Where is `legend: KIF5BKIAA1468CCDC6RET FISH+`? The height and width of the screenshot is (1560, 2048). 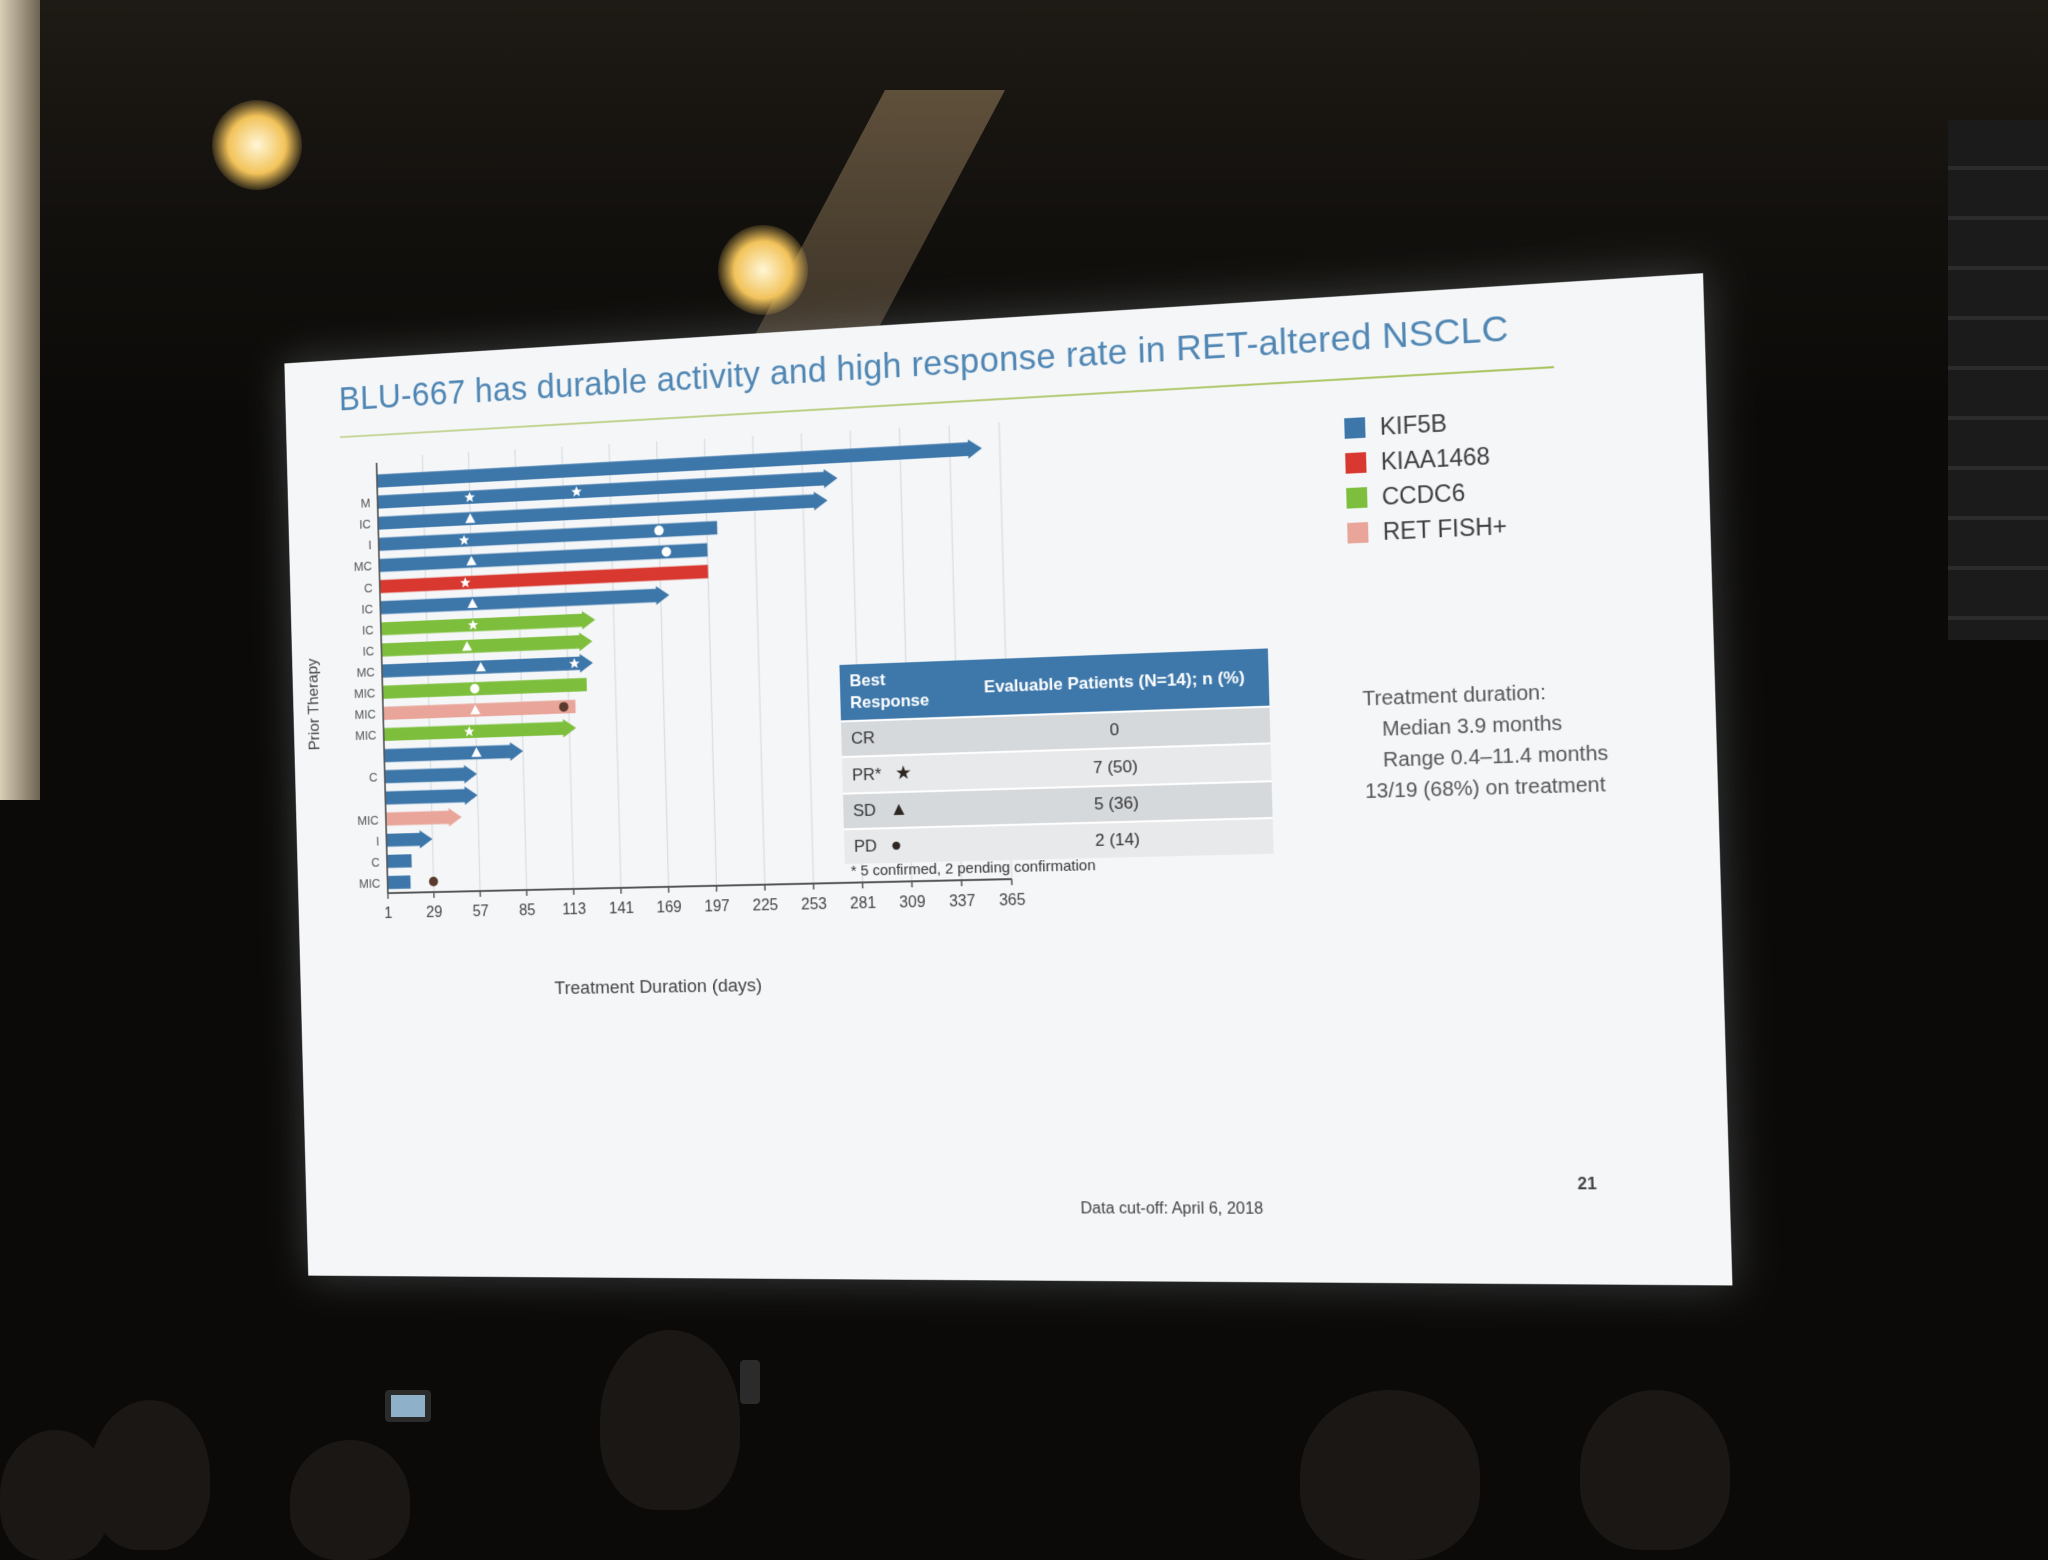
legend: KIF5BKIAA1468CCDC6RET FISH+ is located at coordinates (1426, 476).